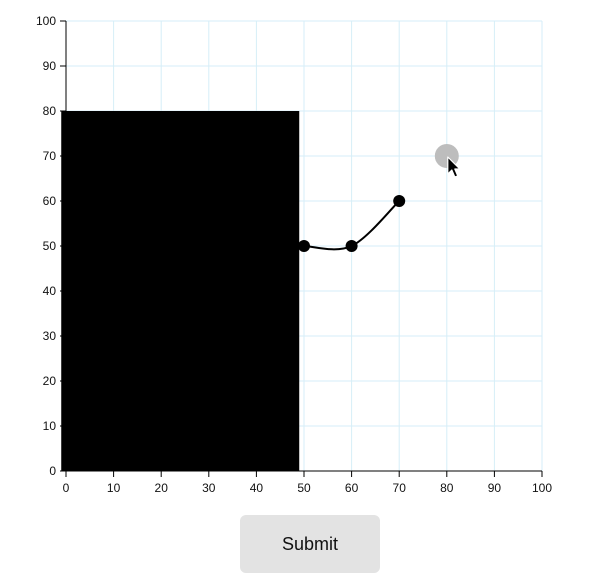 The width and height of the screenshot is (600, 585). Describe the element at coordinates (447, 488) in the screenshot. I see `x-tick-label: 80` at that location.